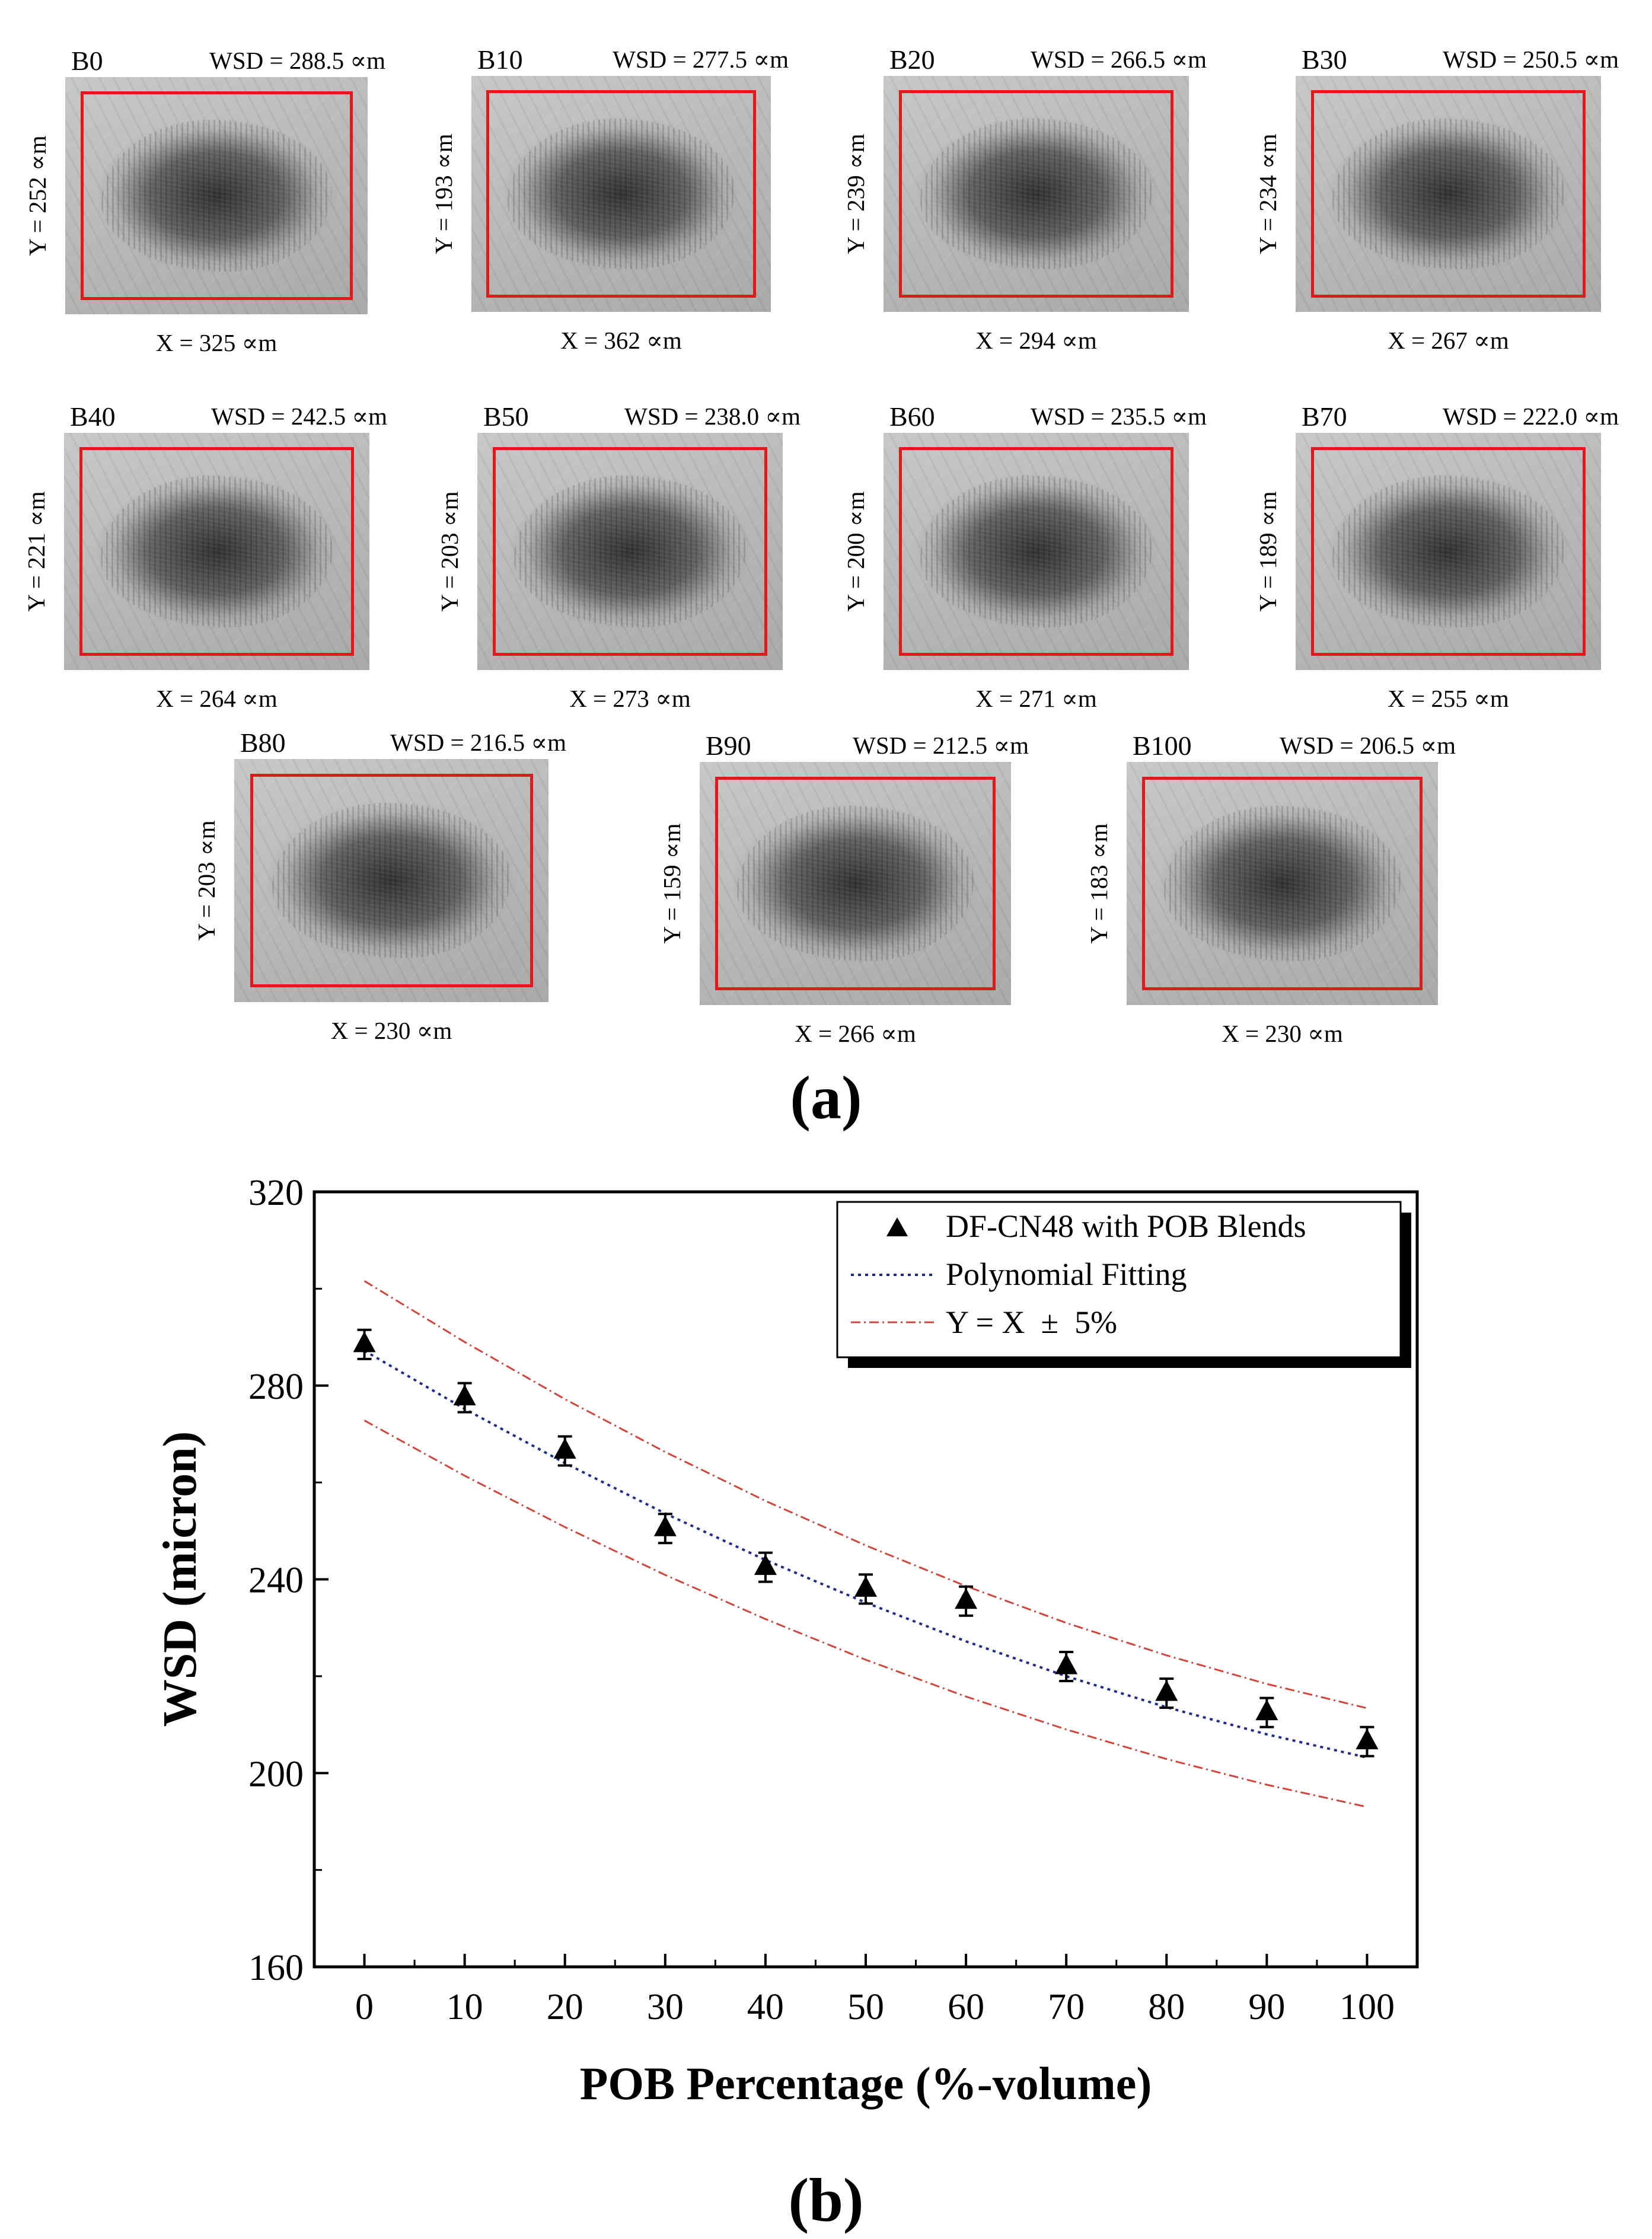 This screenshot has width=1652, height=2239. Describe the element at coordinates (671, 883) in the screenshot. I see `y-dimension: Y = 159 ∝m` at that location.